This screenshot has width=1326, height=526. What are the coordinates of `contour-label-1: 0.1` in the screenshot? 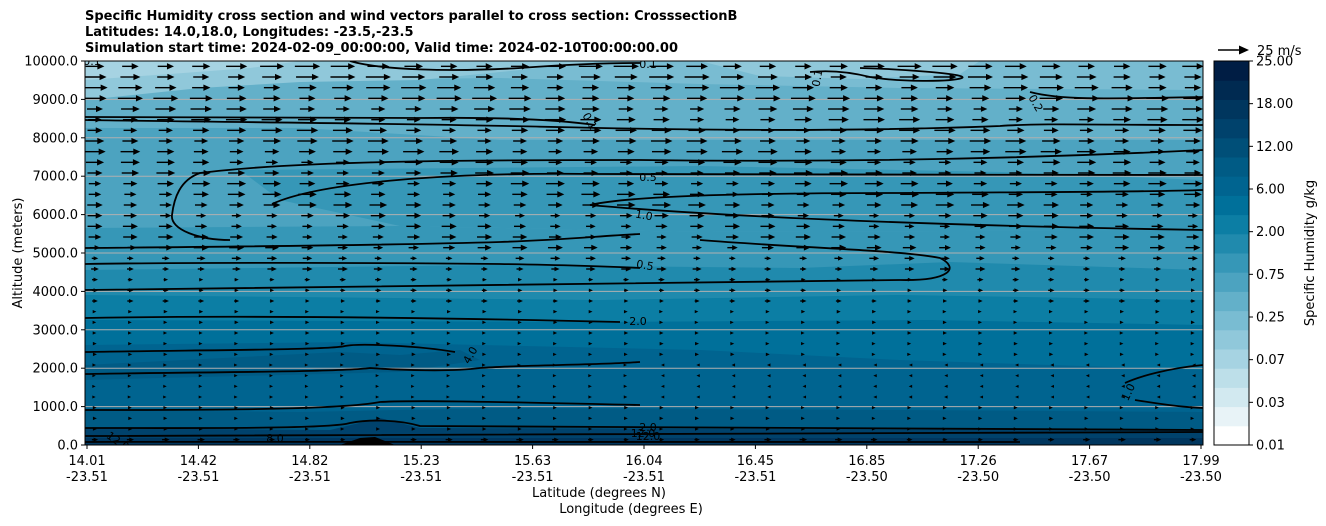 It's located at (648, 66).